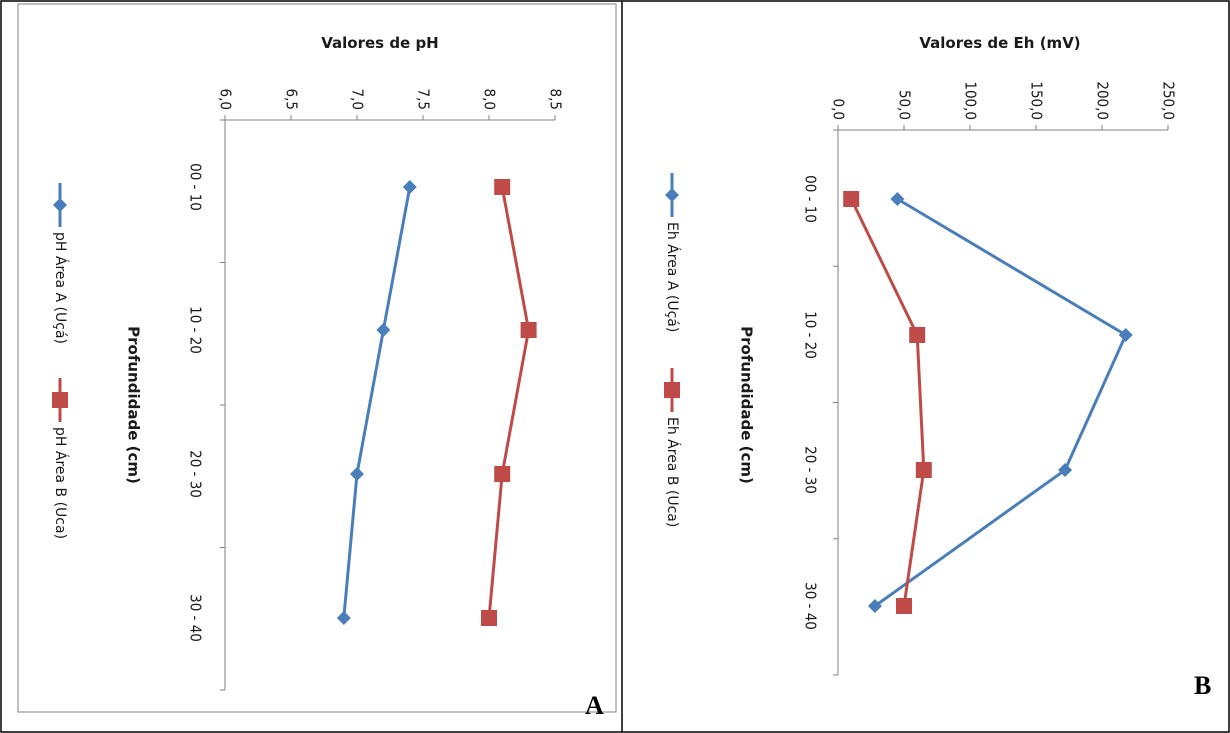  What do you see at coordinates (672, 277) in the screenshot?
I see `legend-label: Eh Área A (Uçá)` at bounding box center [672, 277].